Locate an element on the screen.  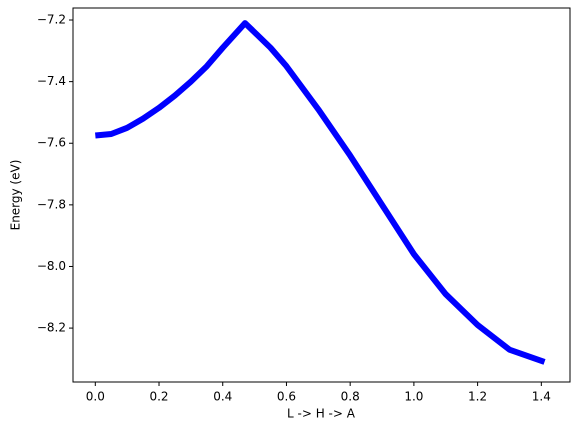
x-tick-label: 0.8 is located at coordinates (350, 397).